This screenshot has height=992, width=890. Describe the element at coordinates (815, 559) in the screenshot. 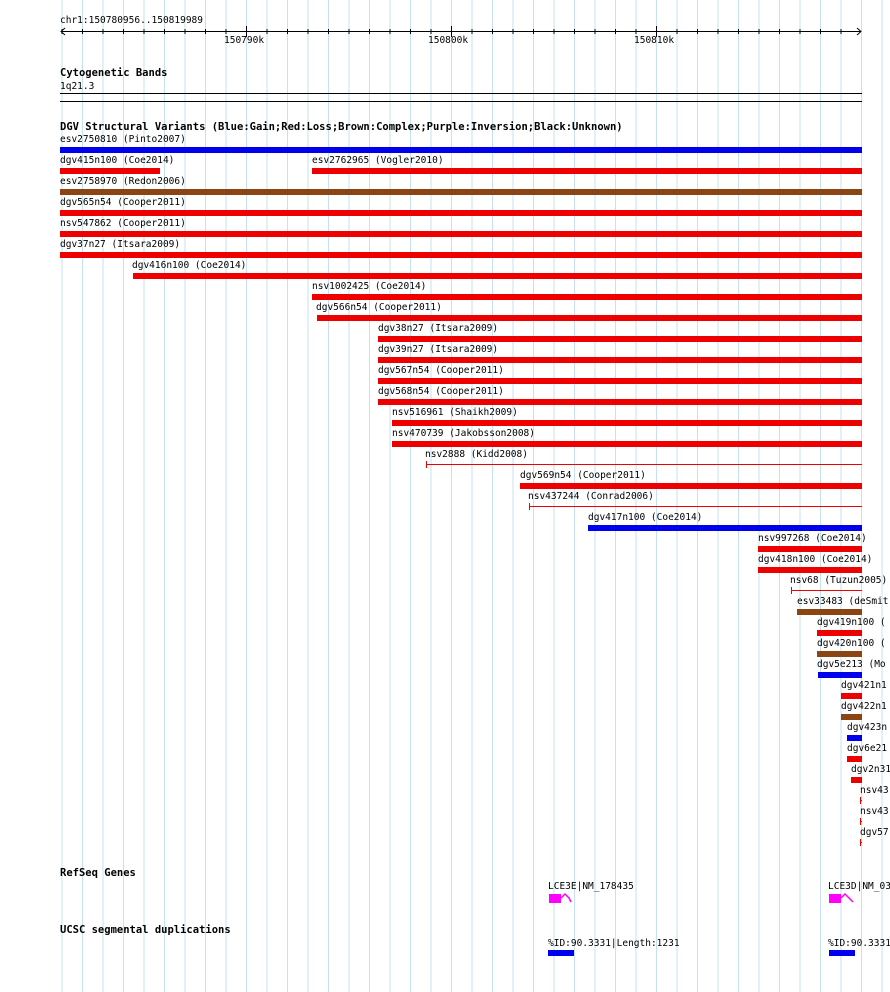

I see `dgv-feature-label: dgv418n100 (Coe2014)` at that location.